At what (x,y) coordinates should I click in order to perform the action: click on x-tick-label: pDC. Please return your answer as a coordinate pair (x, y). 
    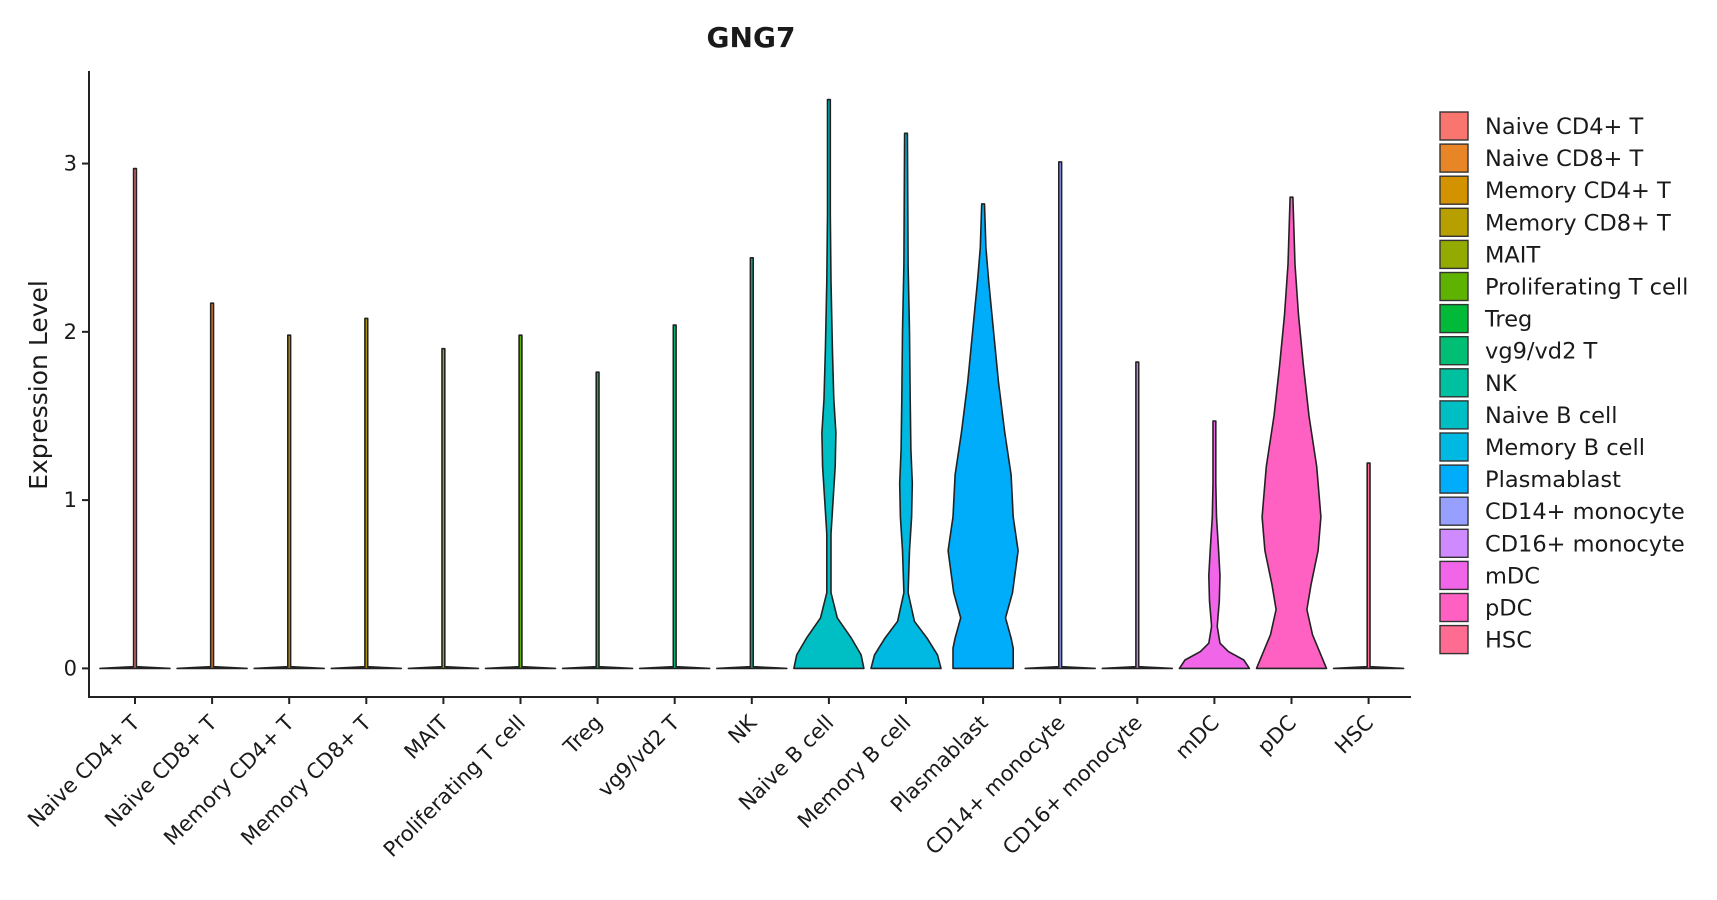
    Looking at the image, I should click on (1277, 735).